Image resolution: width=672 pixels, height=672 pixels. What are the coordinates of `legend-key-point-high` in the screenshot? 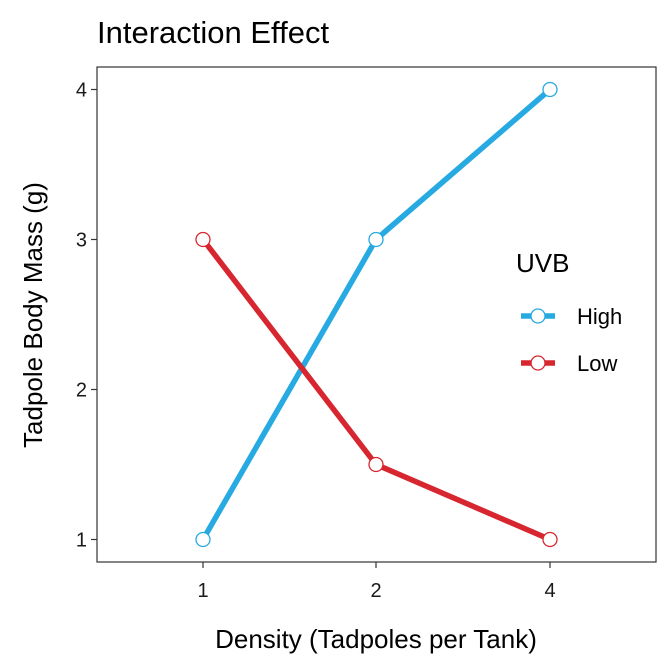 It's located at (538, 316).